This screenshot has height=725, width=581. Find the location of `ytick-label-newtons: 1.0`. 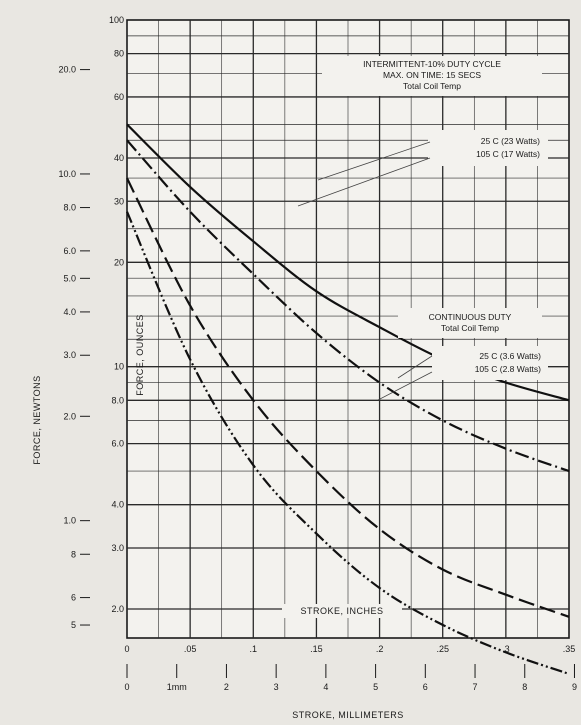

ytick-label-newtons: 1.0 is located at coordinates (69, 521).